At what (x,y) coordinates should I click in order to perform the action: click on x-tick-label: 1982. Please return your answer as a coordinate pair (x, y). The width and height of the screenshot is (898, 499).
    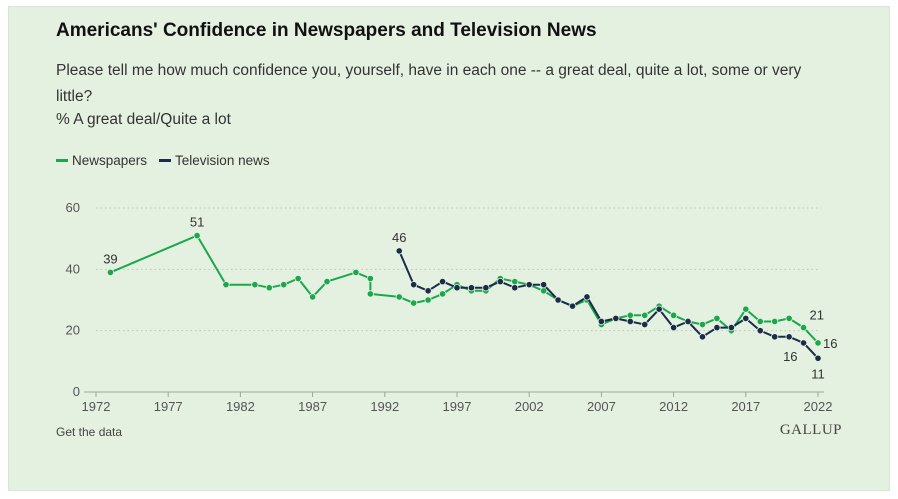
    Looking at the image, I should click on (240, 406).